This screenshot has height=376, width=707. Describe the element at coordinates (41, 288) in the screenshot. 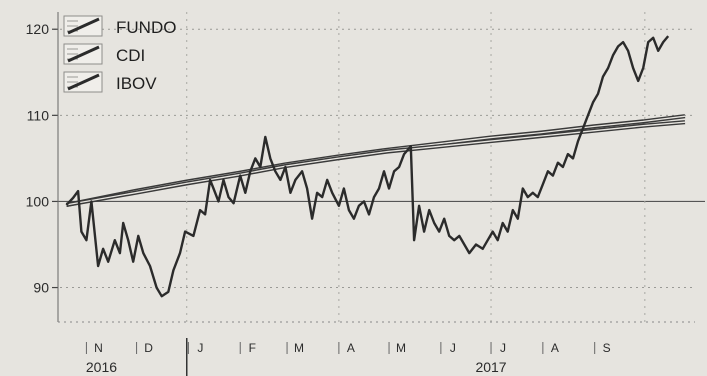

I see `y-tick-label: 90` at that location.